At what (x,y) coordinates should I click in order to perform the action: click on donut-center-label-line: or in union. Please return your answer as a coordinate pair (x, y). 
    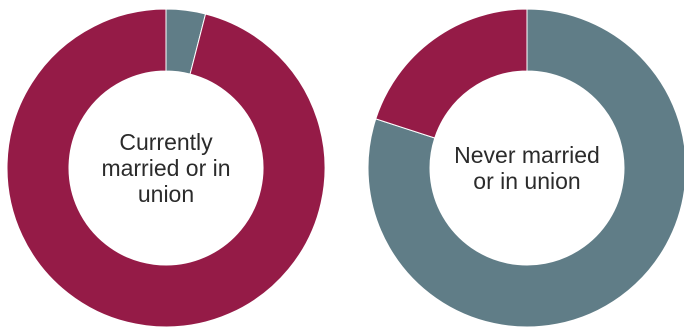
    Looking at the image, I should click on (526, 181).